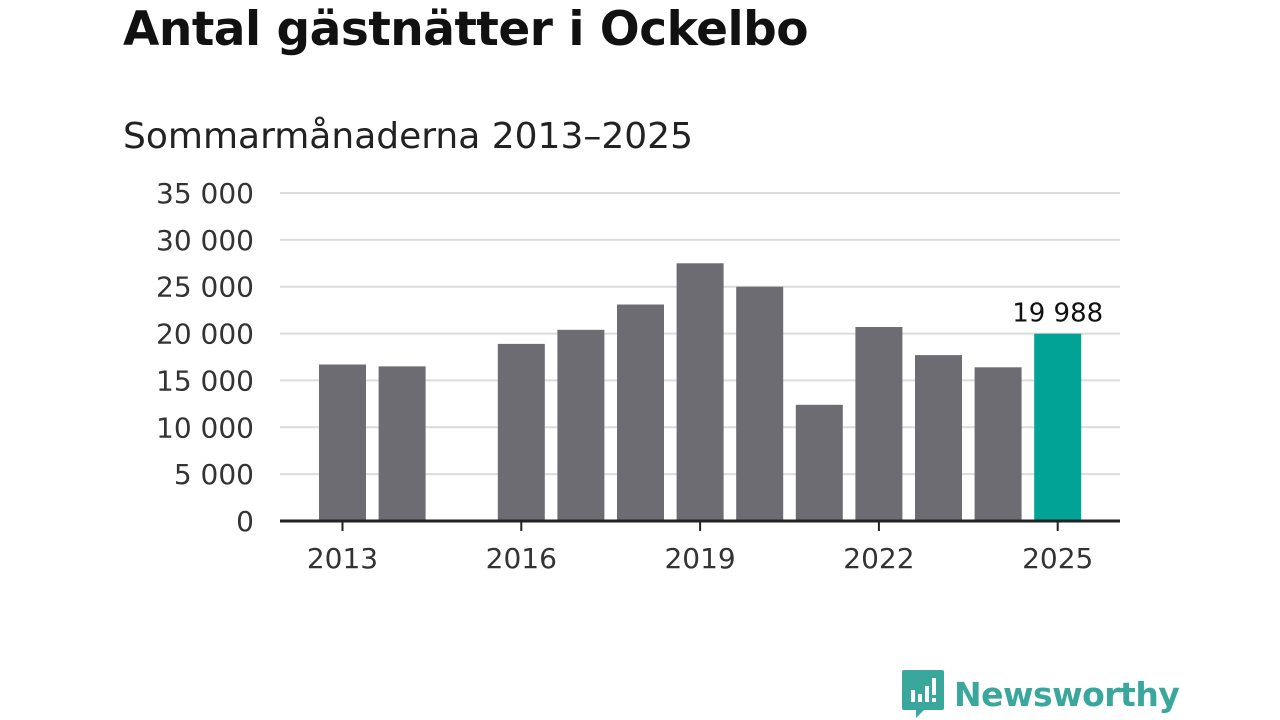 The image size is (1280, 720). Describe the element at coordinates (466, 29) in the screenshot. I see `chart-title: Antal gästnätter i Ockelbo` at that location.